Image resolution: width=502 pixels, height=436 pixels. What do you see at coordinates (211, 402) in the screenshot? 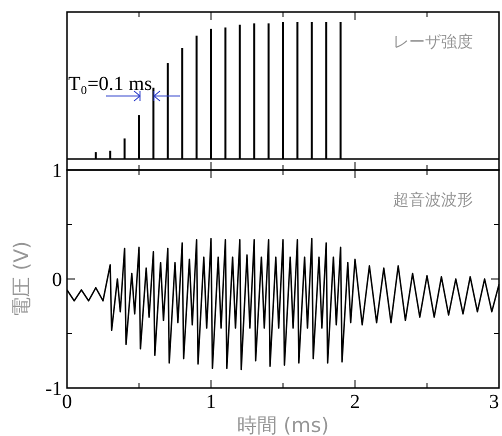
I see `x-tick-label: 1` at bounding box center [211, 402].